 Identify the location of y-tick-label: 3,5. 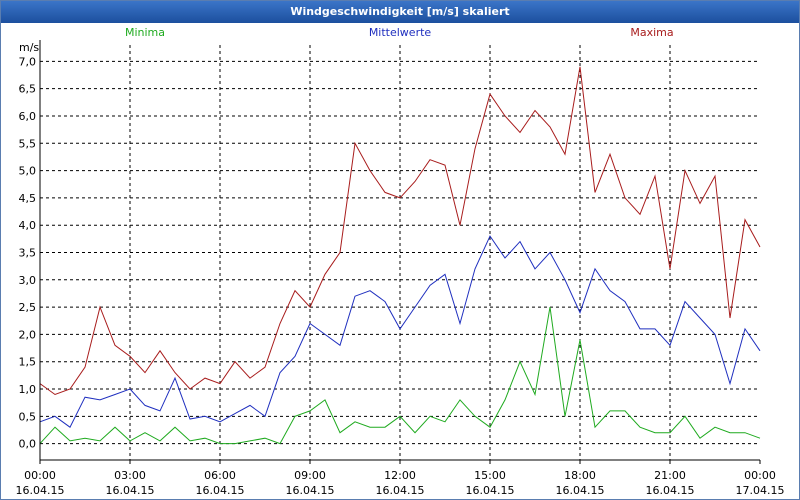
(28, 253).